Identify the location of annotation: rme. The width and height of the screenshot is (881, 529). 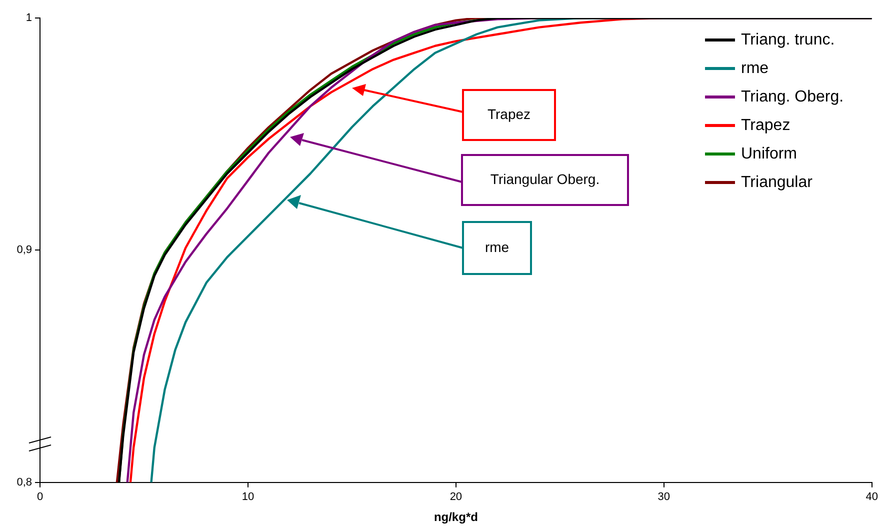
(497, 246).